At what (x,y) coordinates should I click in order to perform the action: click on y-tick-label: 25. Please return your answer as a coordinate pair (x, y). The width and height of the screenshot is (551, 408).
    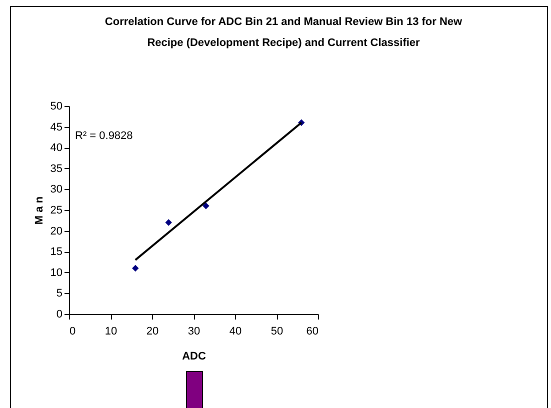
    Looking at the image, I should click on (56, 210).